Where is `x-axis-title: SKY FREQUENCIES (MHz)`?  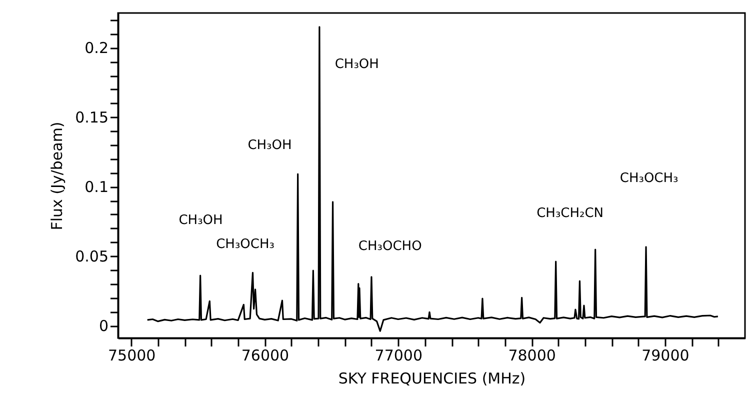 x-axis-title: SKY FREQUENCIES (MHz) is located at coordinates (432, 379).